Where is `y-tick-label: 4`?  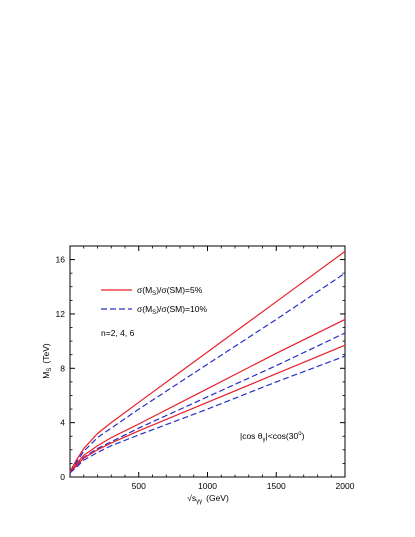 y-tick-label: 4 is located at coordinates (62, 423).